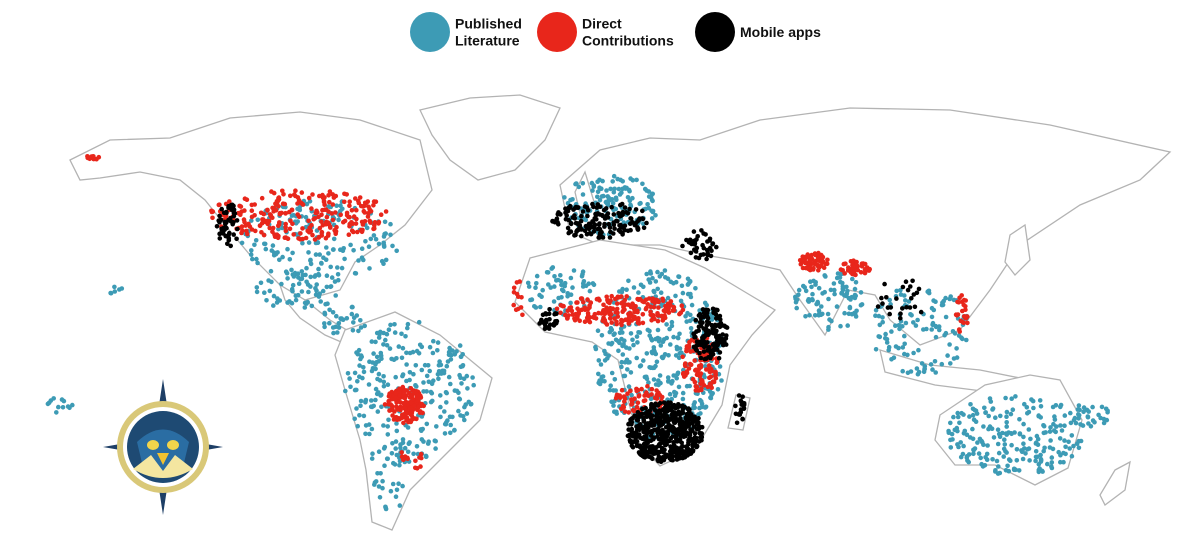  Describe the element at coordinates (487, 41) in the screenshot. I see `legend-label: Literature` at that location.